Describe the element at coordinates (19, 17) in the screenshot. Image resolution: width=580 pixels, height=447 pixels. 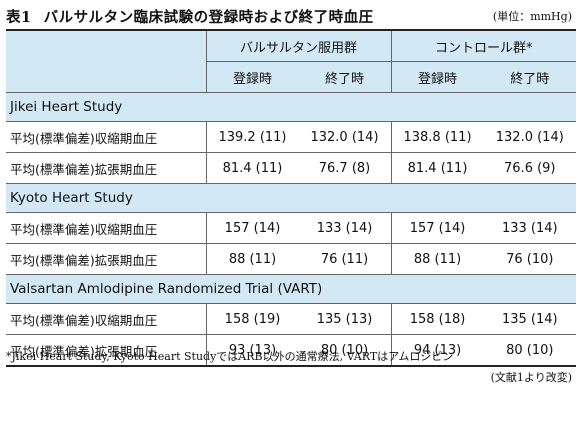
I see `table-number: 表1` at that location.